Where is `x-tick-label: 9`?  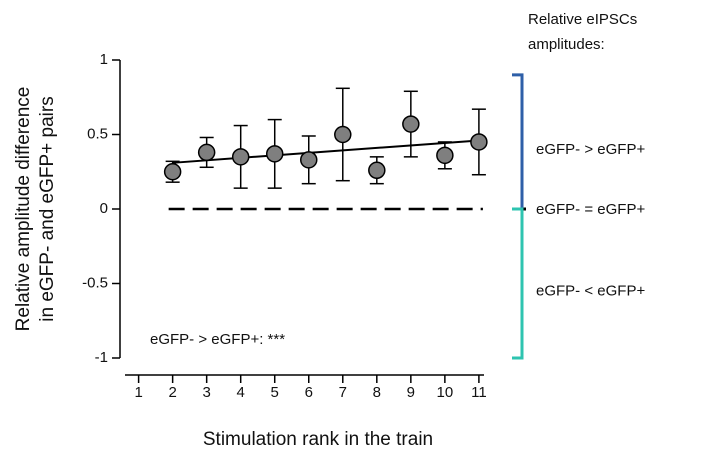
x-tick-label: 9 is located at coordinates (411, 392).